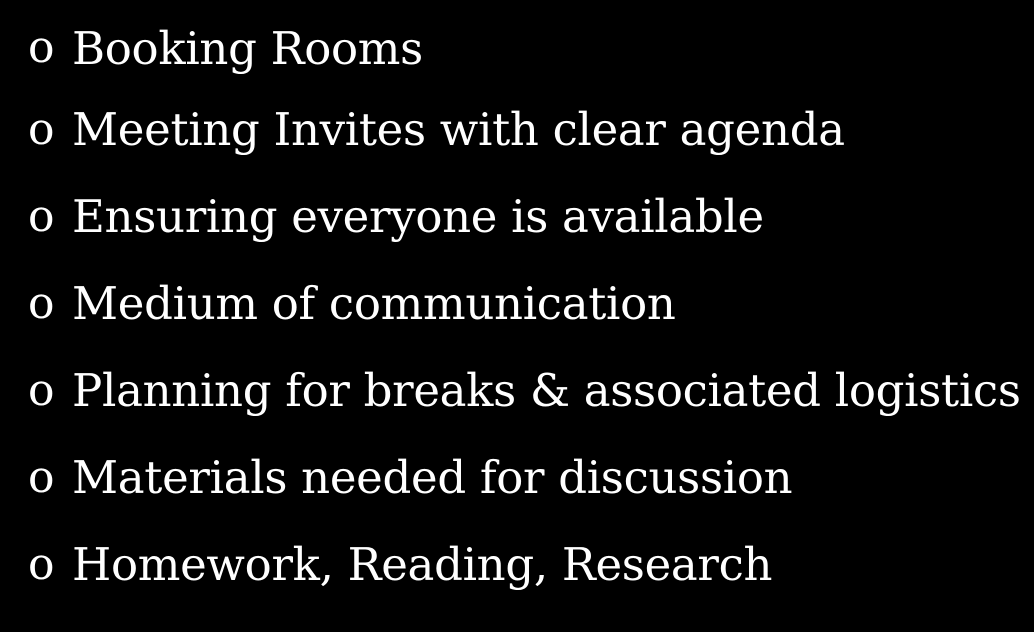 This screenshot has height=632, width=1034. What do you see at coordinates (528, 48) in the screenshot?
I see `list-item: o Booking Rooms` at bounding box center [528, 48].